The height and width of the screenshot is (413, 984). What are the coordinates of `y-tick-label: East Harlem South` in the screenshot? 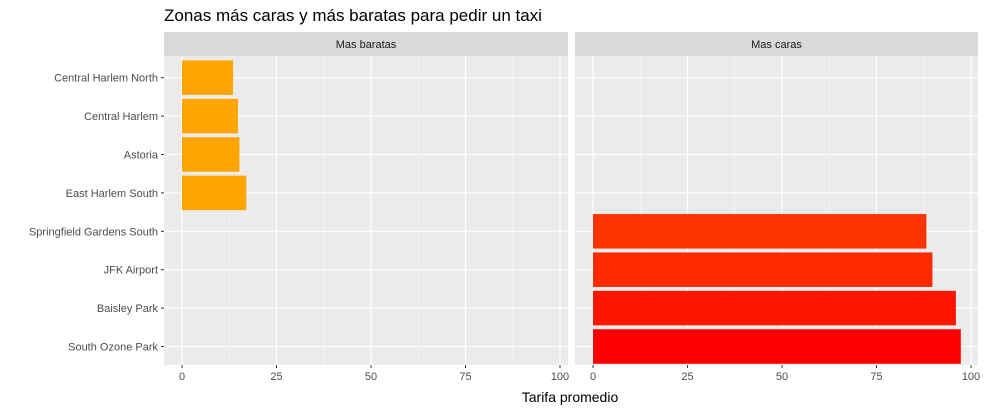 It's located at (112, 194).